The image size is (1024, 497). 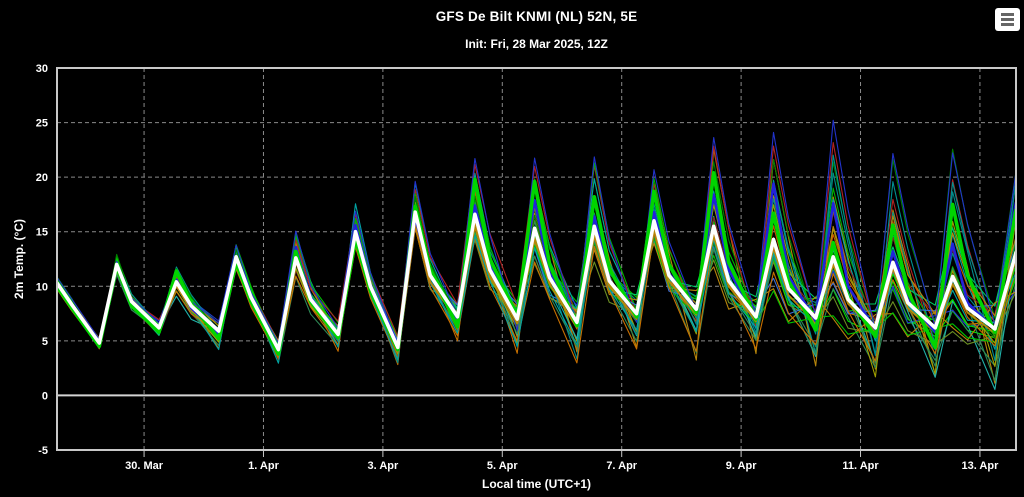 I want to click on chart-subtitle: Init: Fri, 28 Mar 2025, 12Z, so click(x=536, y=44).